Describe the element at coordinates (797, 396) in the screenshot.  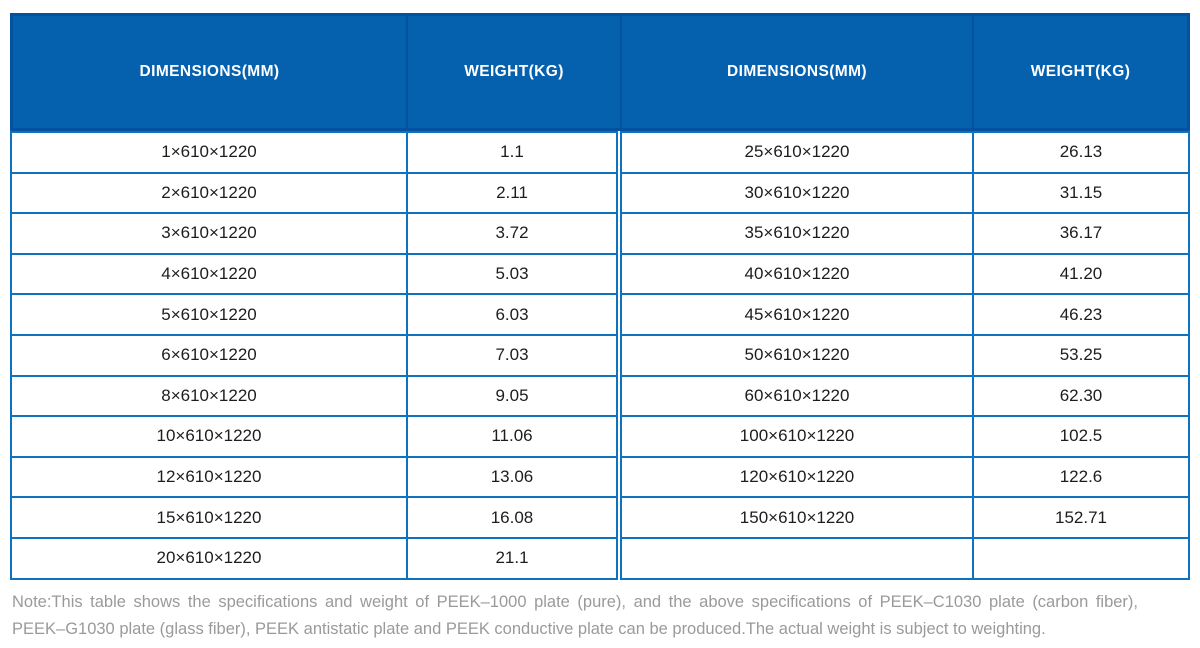
I see `dimension-cell: 60×610×1220` at that location.